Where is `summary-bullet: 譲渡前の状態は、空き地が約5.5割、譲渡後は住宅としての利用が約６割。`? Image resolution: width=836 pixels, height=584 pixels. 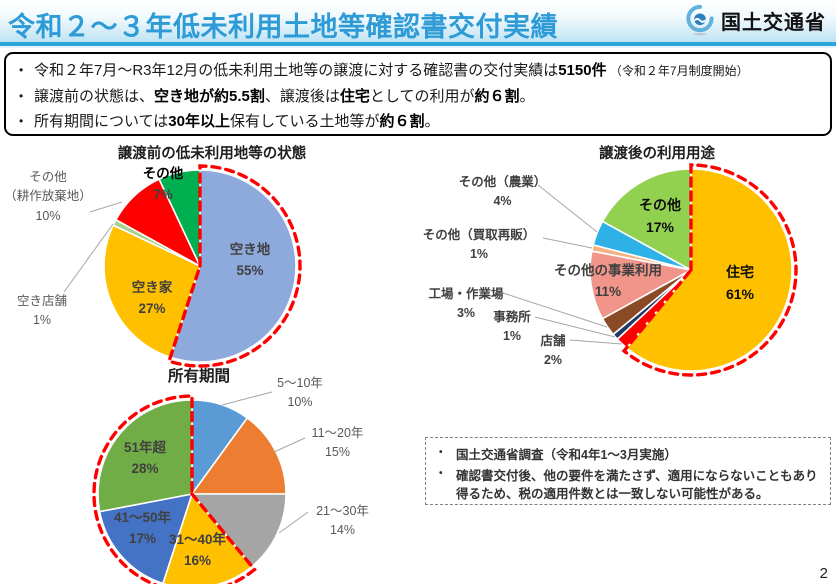
summary-bullet: 譲渡前の状態は、空き地が約5.5割、譲渡後は住宅としての利用が約６割。 is located at coordinates (417, 96).